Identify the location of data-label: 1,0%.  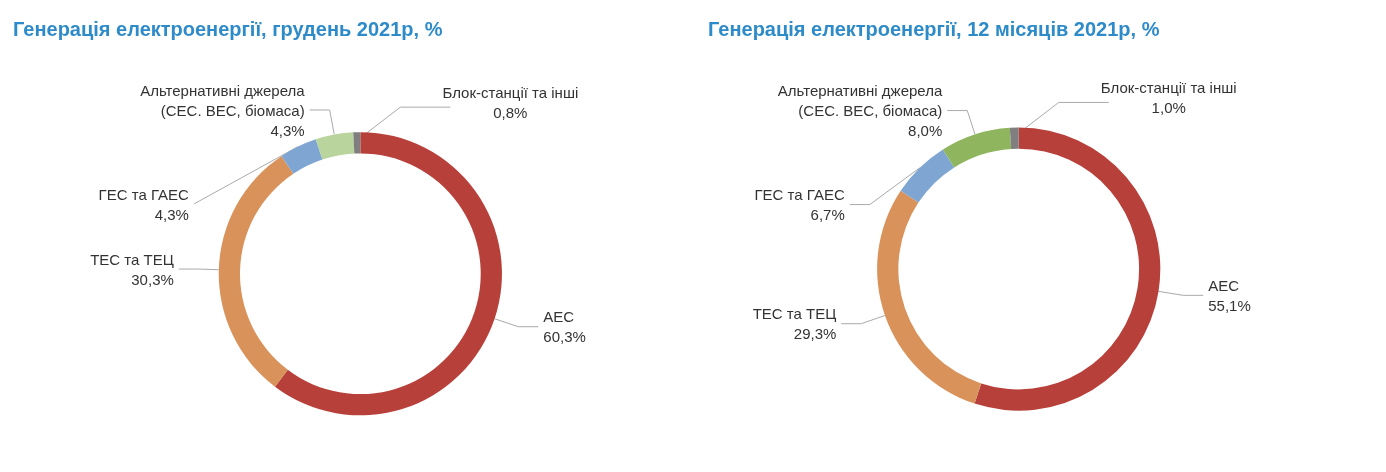
(1168, 107).